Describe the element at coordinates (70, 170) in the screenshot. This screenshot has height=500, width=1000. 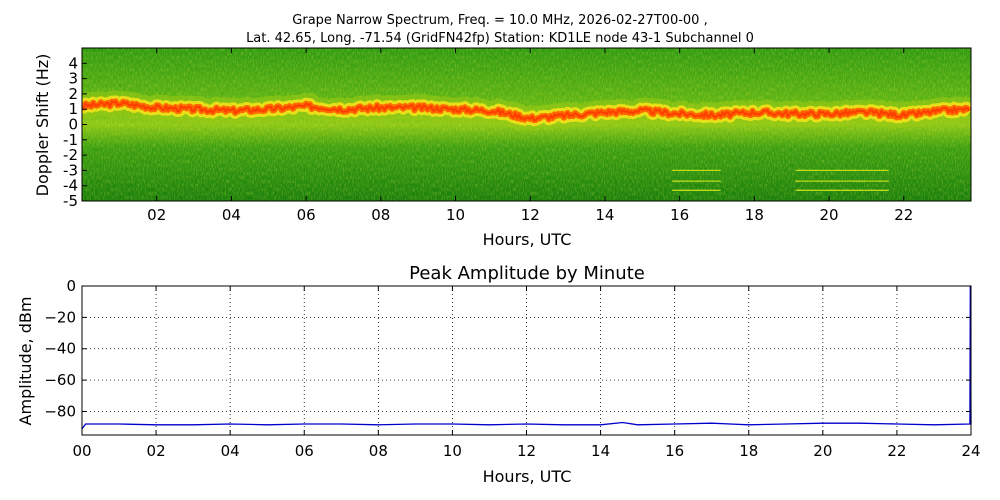
I see `spectrogram-y-tick-label: -3` at that location.